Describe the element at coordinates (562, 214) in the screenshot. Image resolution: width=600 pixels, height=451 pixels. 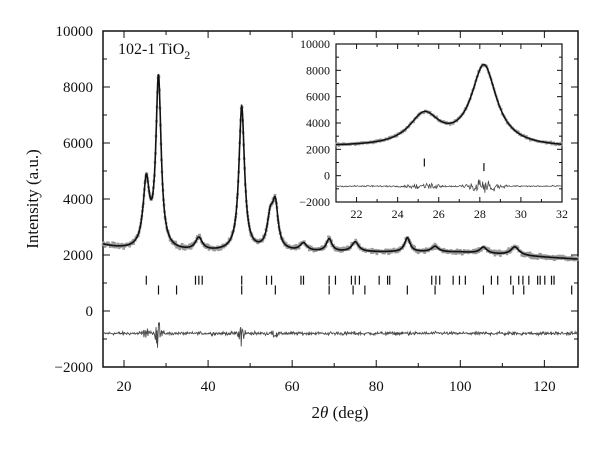
I see `x-tick-label: 32` at that location.